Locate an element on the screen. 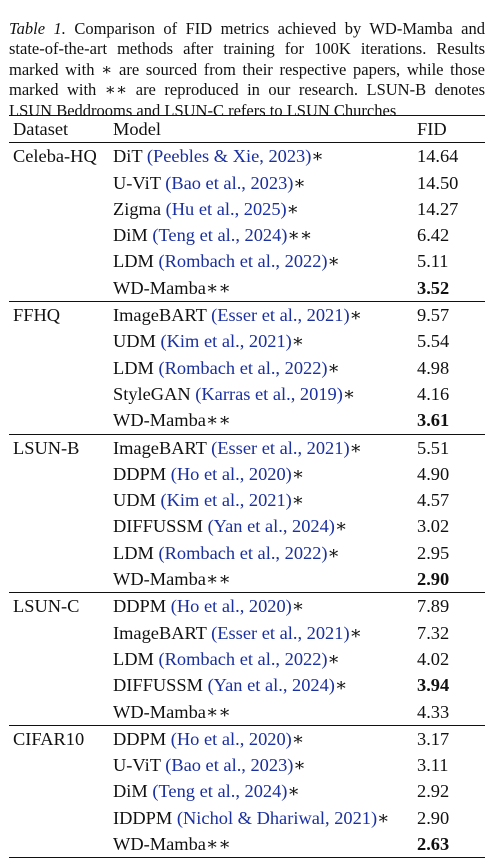 Image resolution: width=490 pixels, height=858 pixels. table-row: WD-Mamba∗∗ 2.63 is located at coordinates (247, 844).